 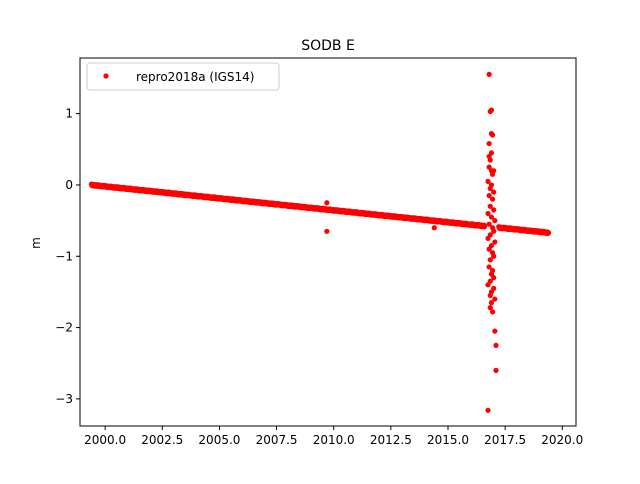 I want to click on y-tick-label: 0, so click(x=69, y=185).